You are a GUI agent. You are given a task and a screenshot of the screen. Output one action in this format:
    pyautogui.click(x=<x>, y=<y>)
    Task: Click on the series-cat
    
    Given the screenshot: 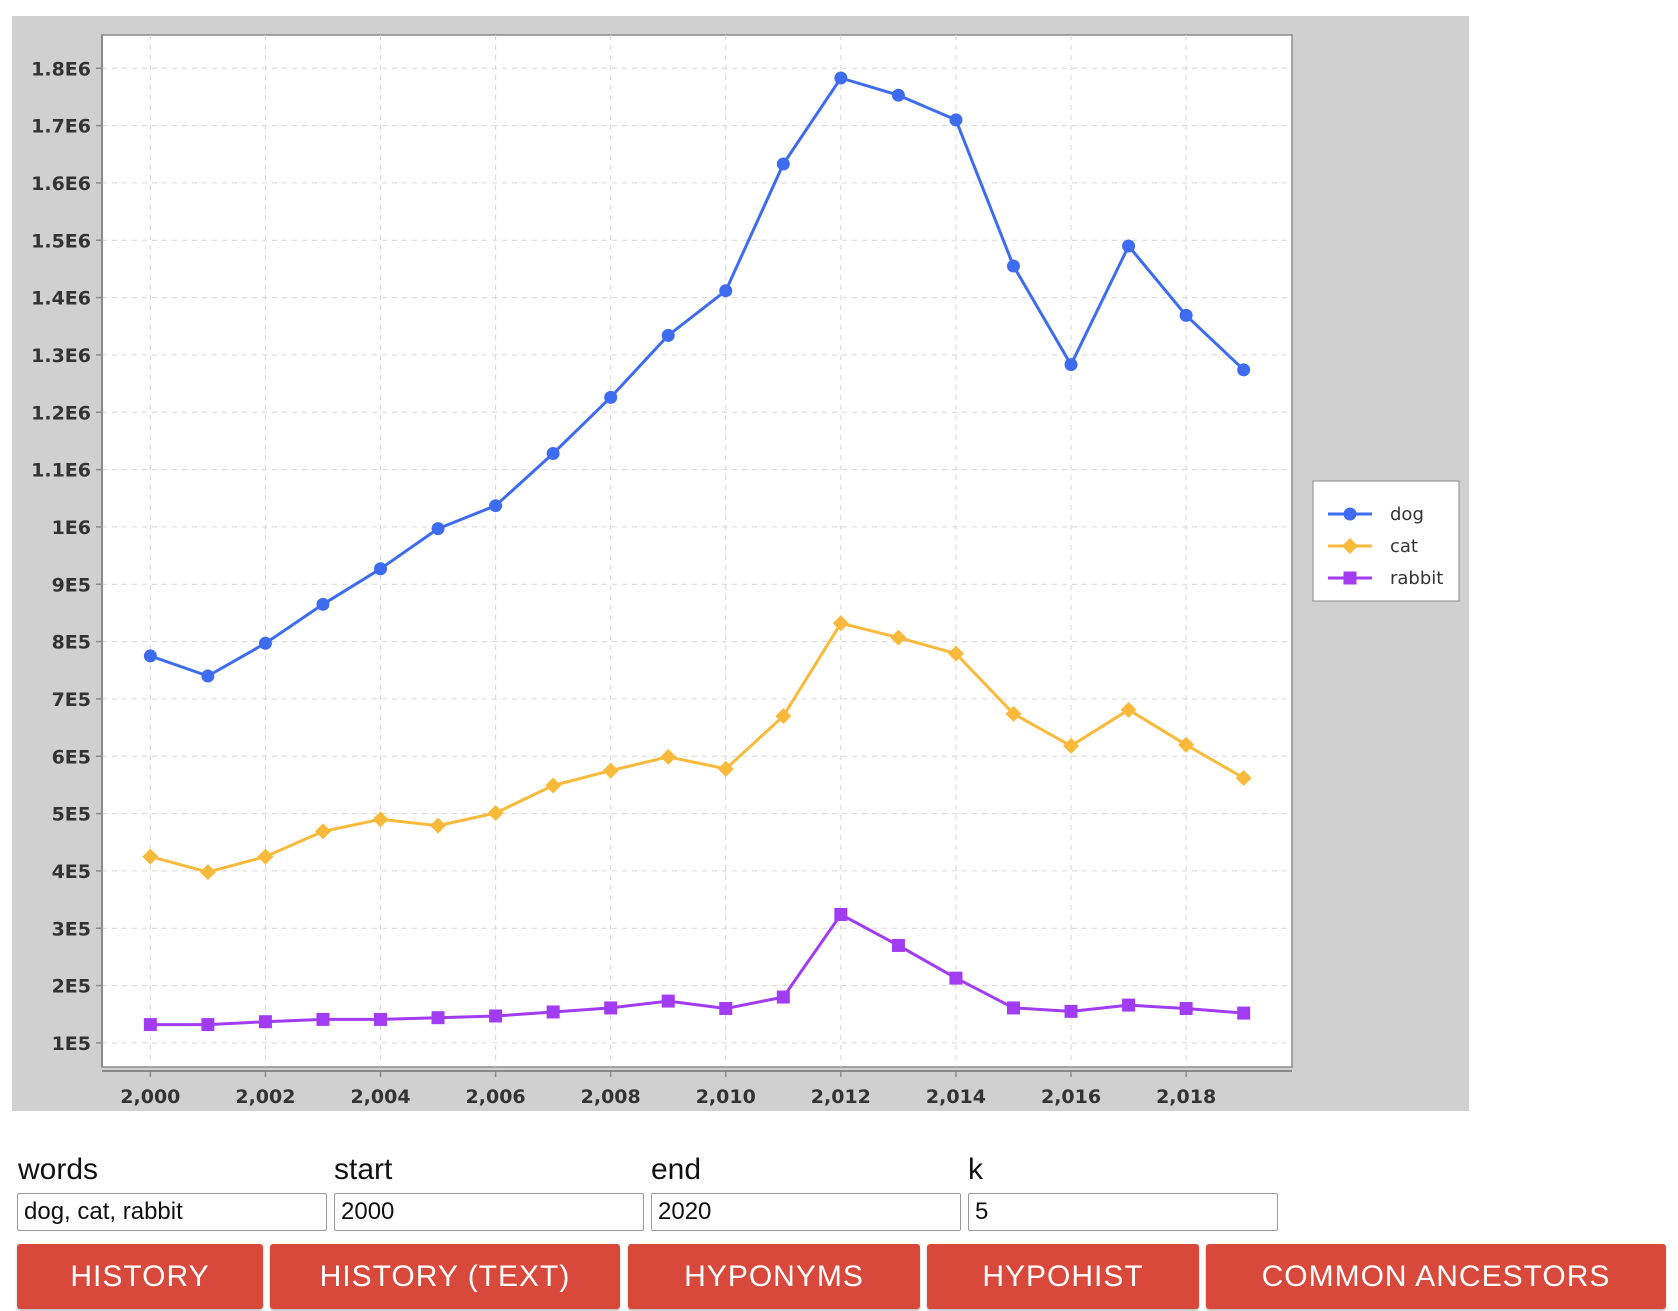 What is the action you would take?
    pyautogui.click(x=697, y=748)
    